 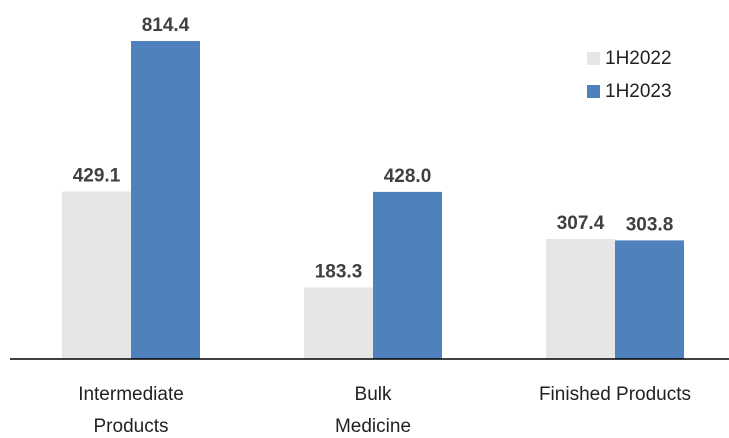 What do you see at coordinates (593, 58) in the screenshot?
I see `legend-swatch-1h2022` at bounding box center [593, 58].